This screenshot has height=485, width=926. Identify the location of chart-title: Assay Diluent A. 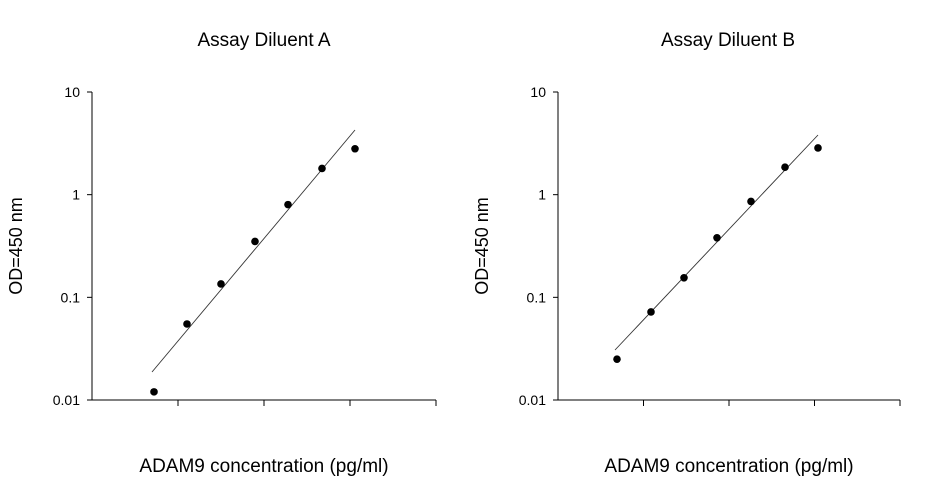
(263, 40).